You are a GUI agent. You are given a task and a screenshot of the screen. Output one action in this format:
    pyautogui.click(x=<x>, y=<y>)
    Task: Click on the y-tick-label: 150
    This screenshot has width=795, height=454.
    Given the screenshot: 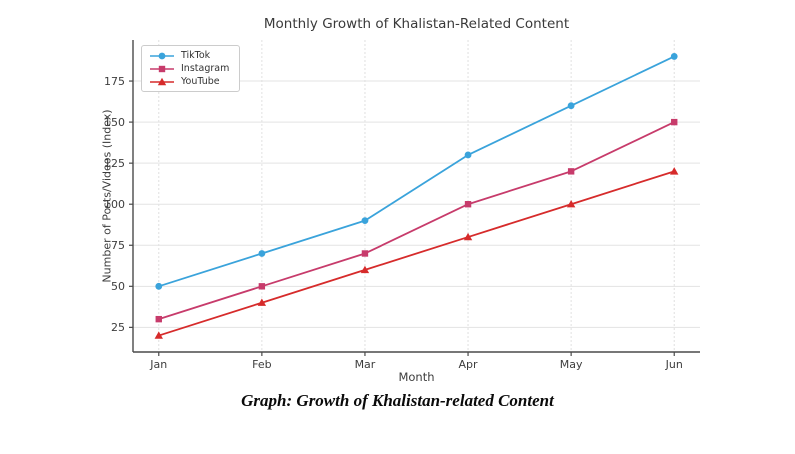 What is the action you would take?
    pyautogui.click(x=114, y=122)
    